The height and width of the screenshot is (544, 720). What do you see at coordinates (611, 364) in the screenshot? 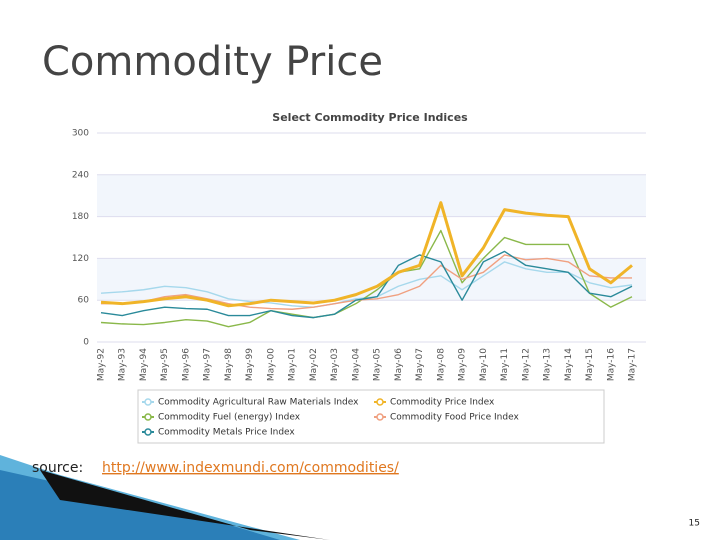
I see `x-tick-label: May-16` at bounding box center [611, 364].